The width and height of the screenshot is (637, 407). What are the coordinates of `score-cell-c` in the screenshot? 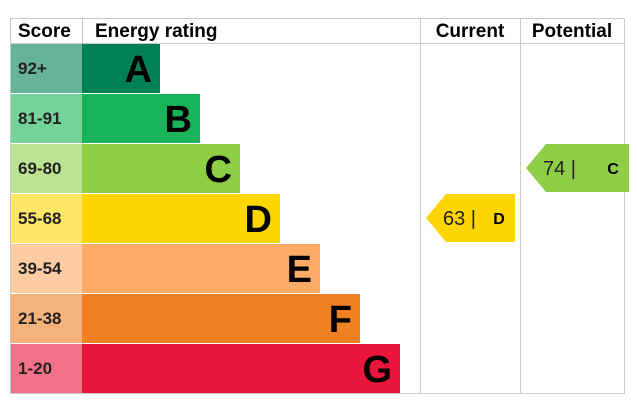 It's located at (46, 168).